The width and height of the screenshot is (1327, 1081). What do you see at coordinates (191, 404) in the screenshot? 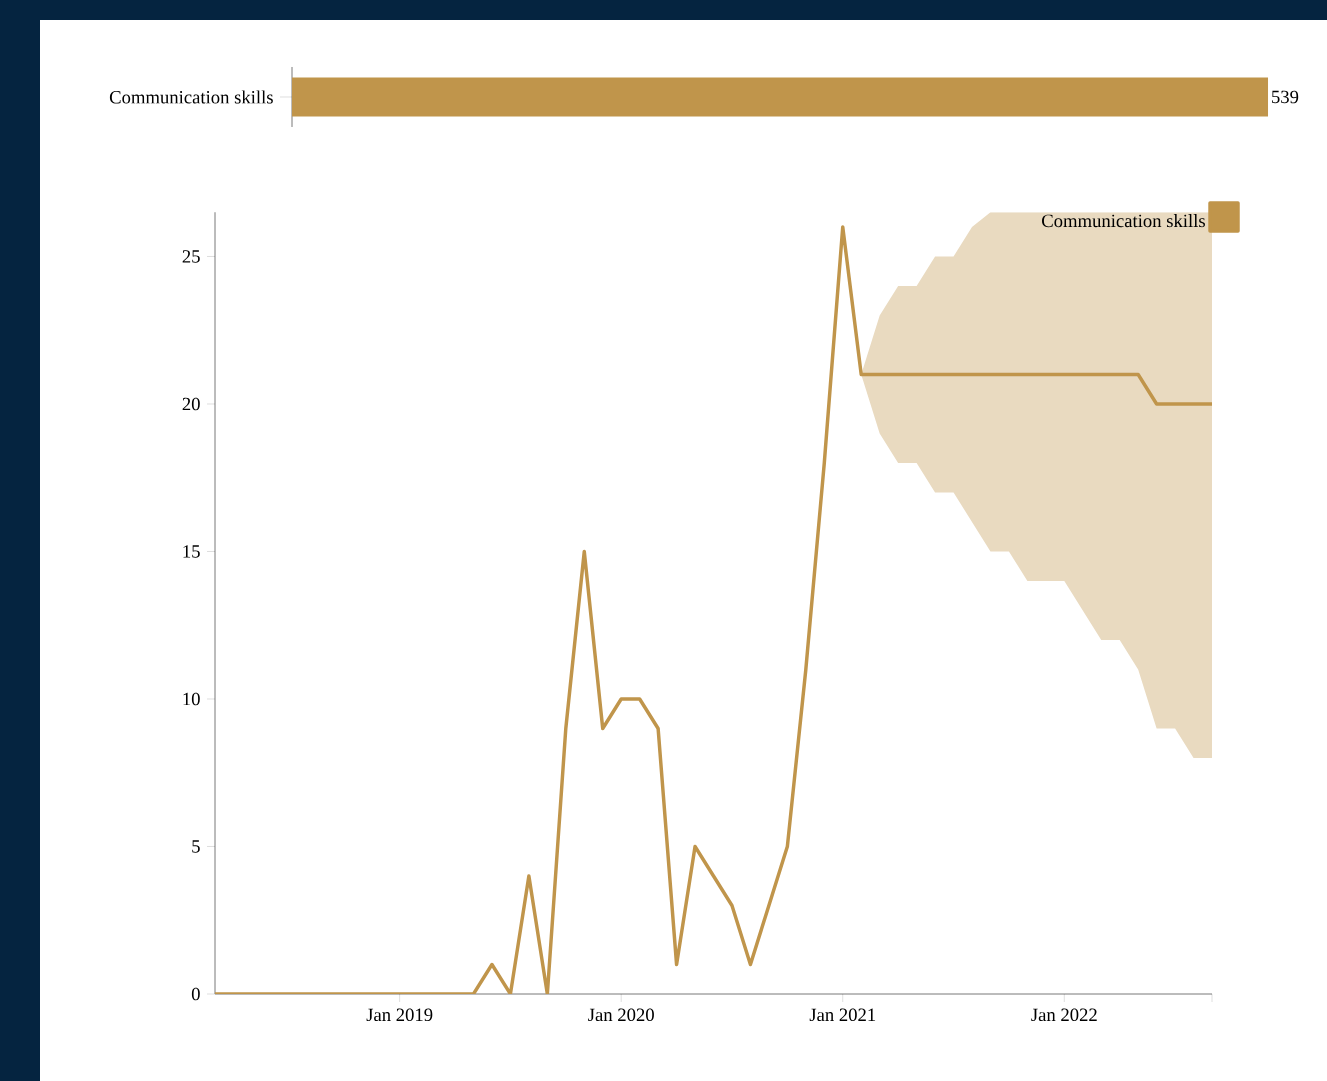
I see `y-tick-label: 20` at bounding box center [191, 404].